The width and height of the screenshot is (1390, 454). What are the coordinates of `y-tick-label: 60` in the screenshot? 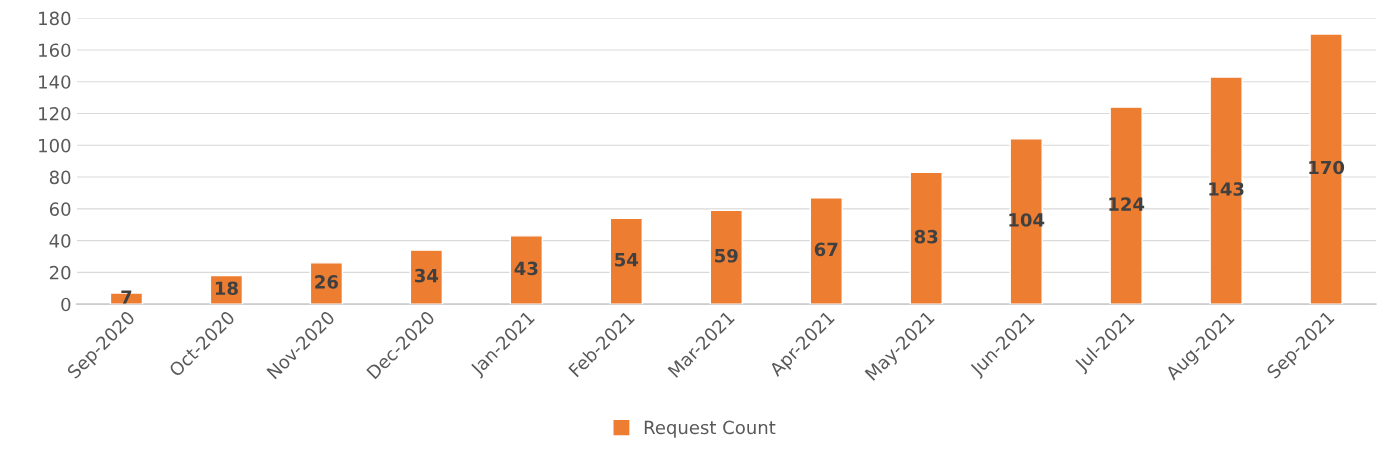 It's located at (60, 209).